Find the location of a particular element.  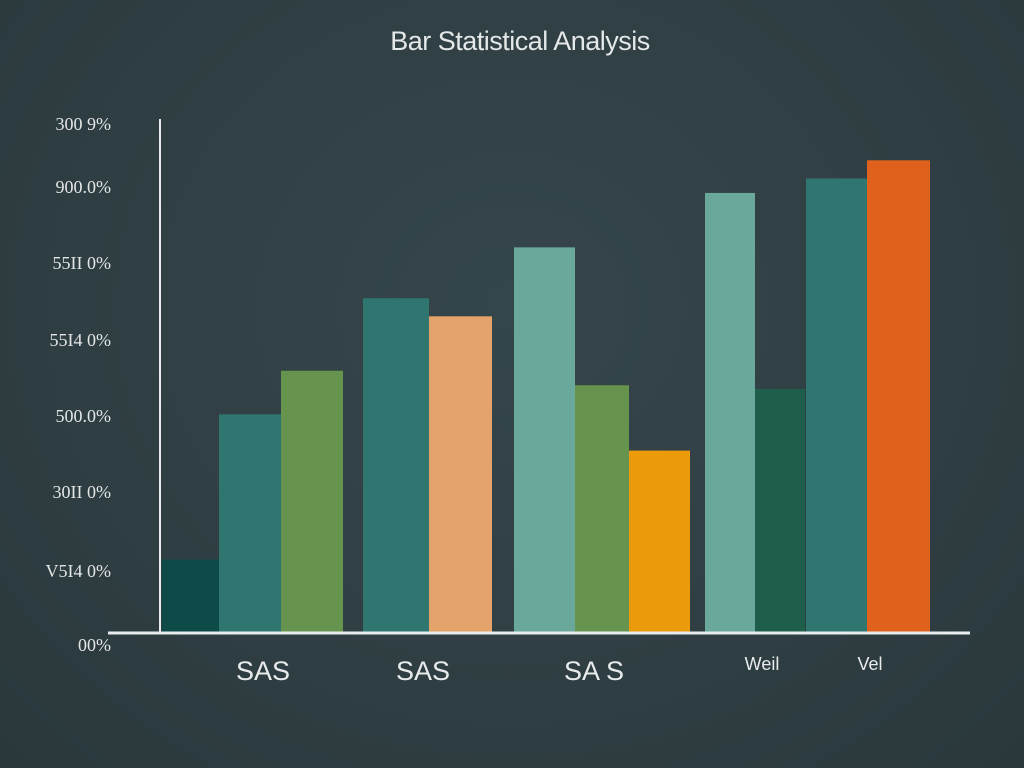

y-tick-label: 500.0% is located at coordinates (84, 416).